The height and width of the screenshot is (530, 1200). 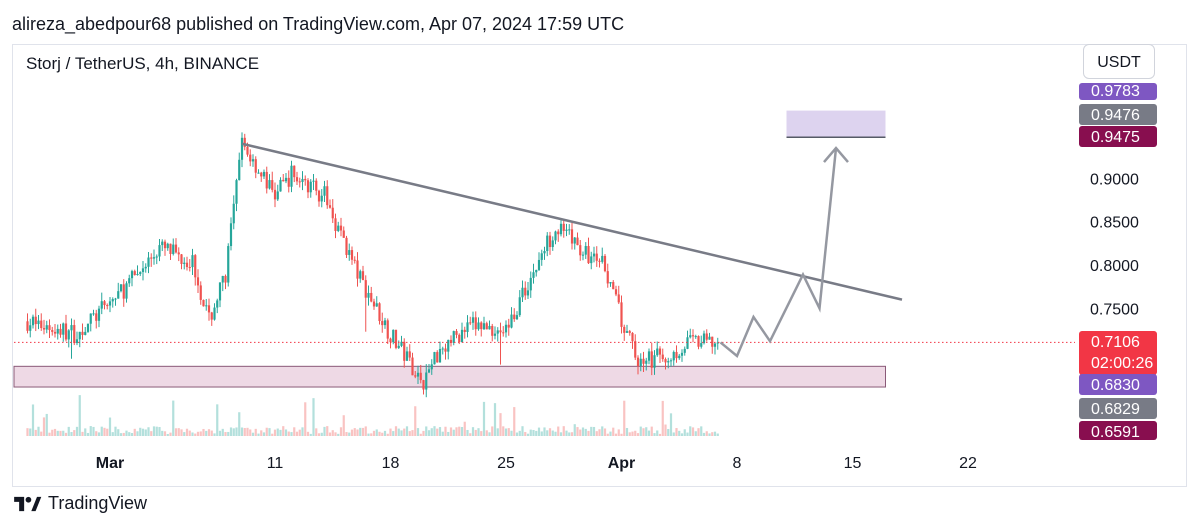 What do you see at coordinates (98, 503) in the screenshot?
I see `brand-name: TradingView` at bounding box center [98, 503].